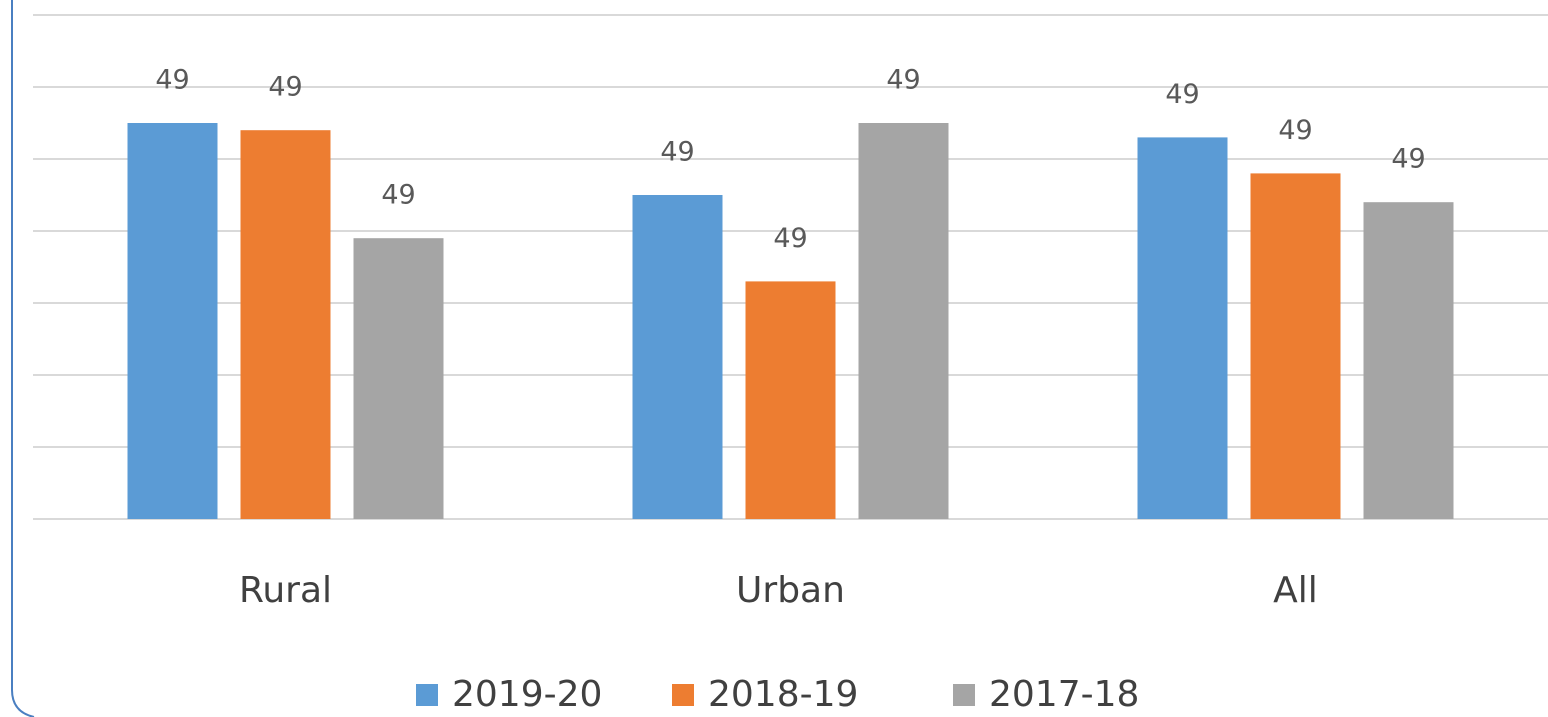  What do you see at coordinates (783, 694) in the screenshot?
I see `legend-label: 2018-19` at bounding box center [783, 694].